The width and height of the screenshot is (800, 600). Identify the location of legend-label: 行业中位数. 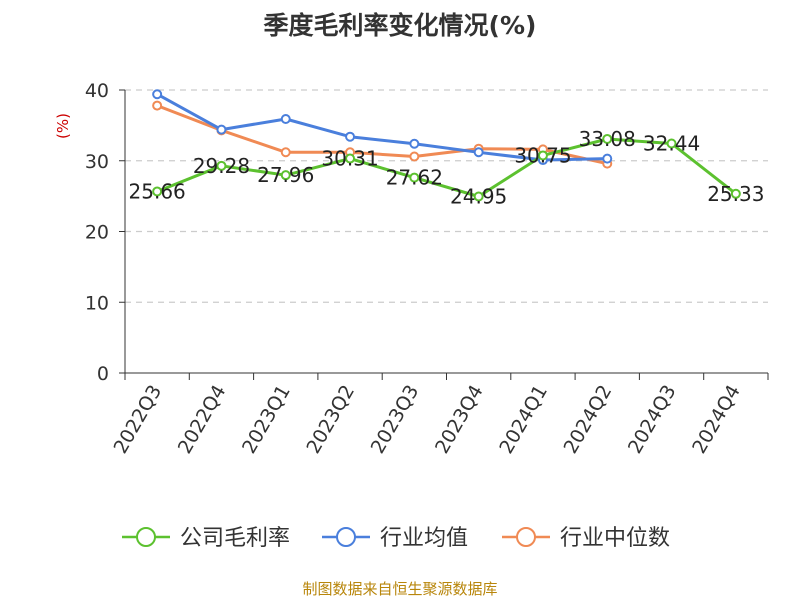
(615, 538).